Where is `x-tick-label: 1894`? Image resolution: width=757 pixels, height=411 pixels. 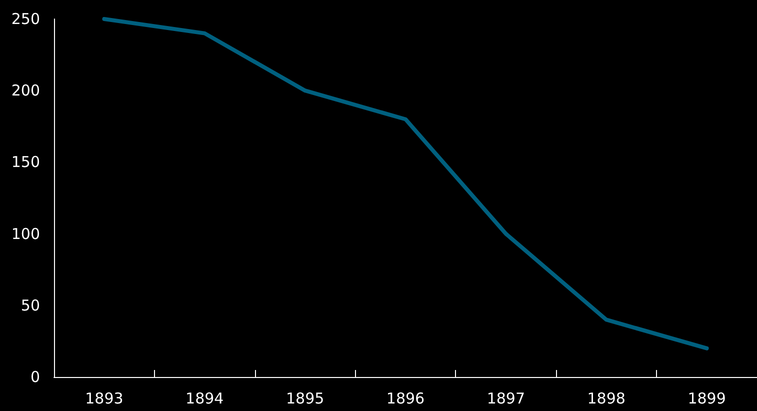
x-tick-label: 1894 is located at coordinates (205, 399).